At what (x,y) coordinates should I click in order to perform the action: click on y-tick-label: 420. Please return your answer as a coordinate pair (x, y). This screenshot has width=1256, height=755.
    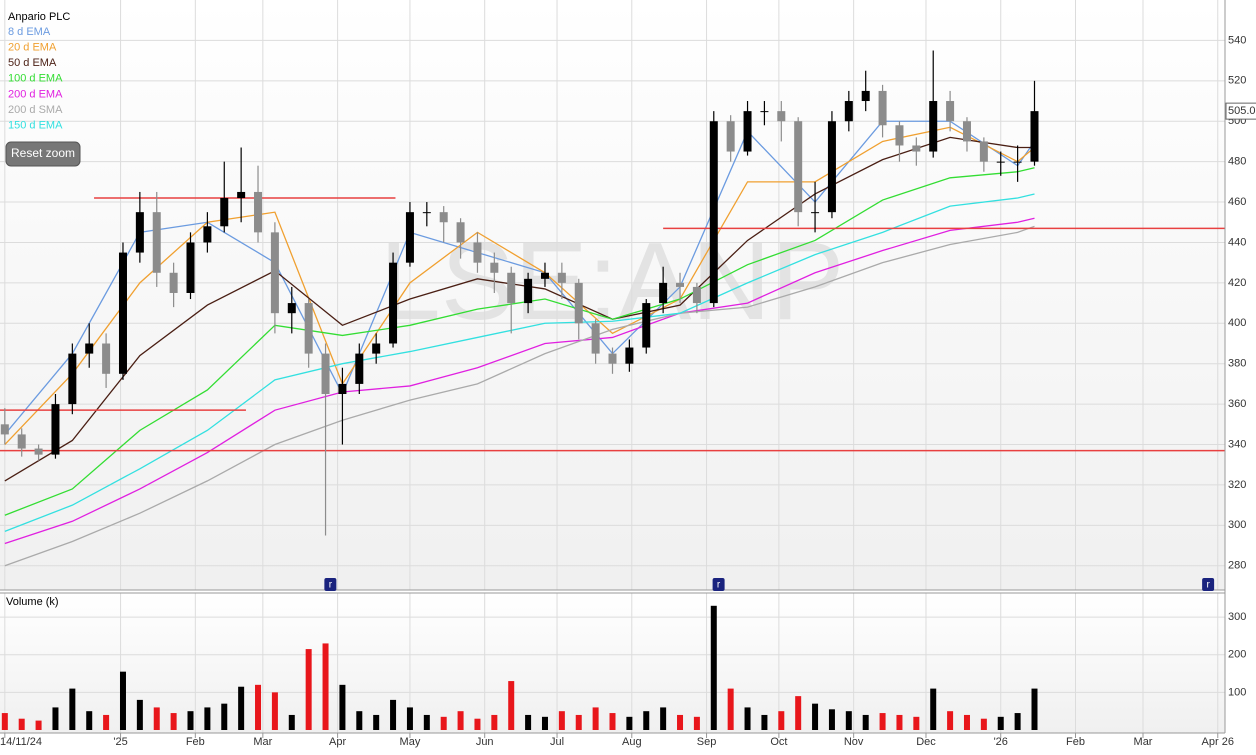
    Looking at the image, I should click on (1237, 283).